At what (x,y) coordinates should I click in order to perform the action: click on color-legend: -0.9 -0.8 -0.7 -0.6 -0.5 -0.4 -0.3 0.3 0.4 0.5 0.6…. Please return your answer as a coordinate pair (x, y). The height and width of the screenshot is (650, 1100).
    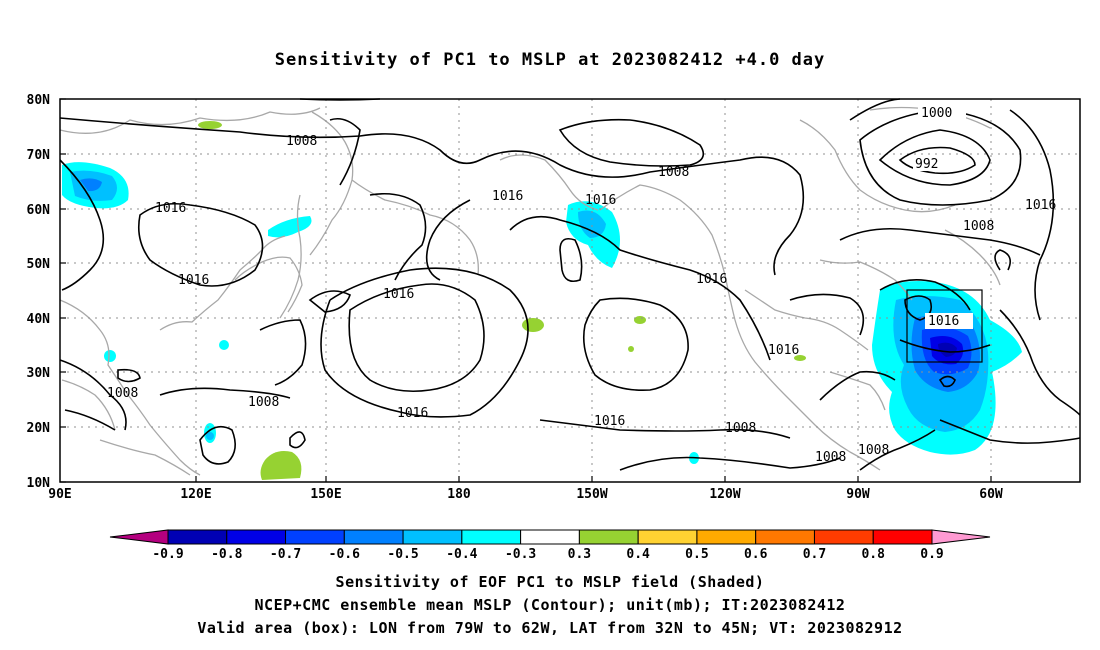
    Looking at the image, I should click on (550, 545).